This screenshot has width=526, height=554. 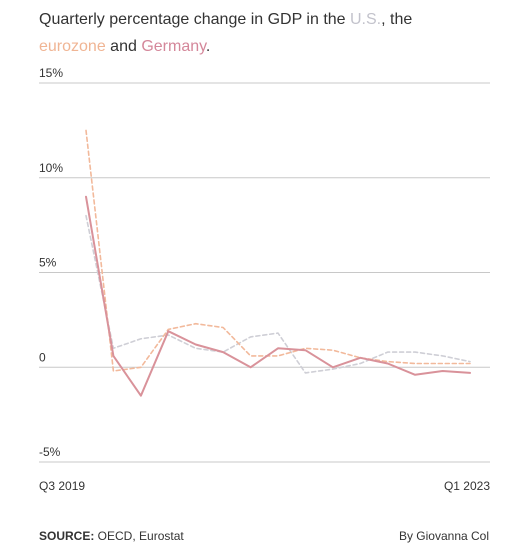 What do you see at coordinates (443, 536) in the screenshot?
I see `byline: By Giovanna Col` at bounding box center [443, 536].